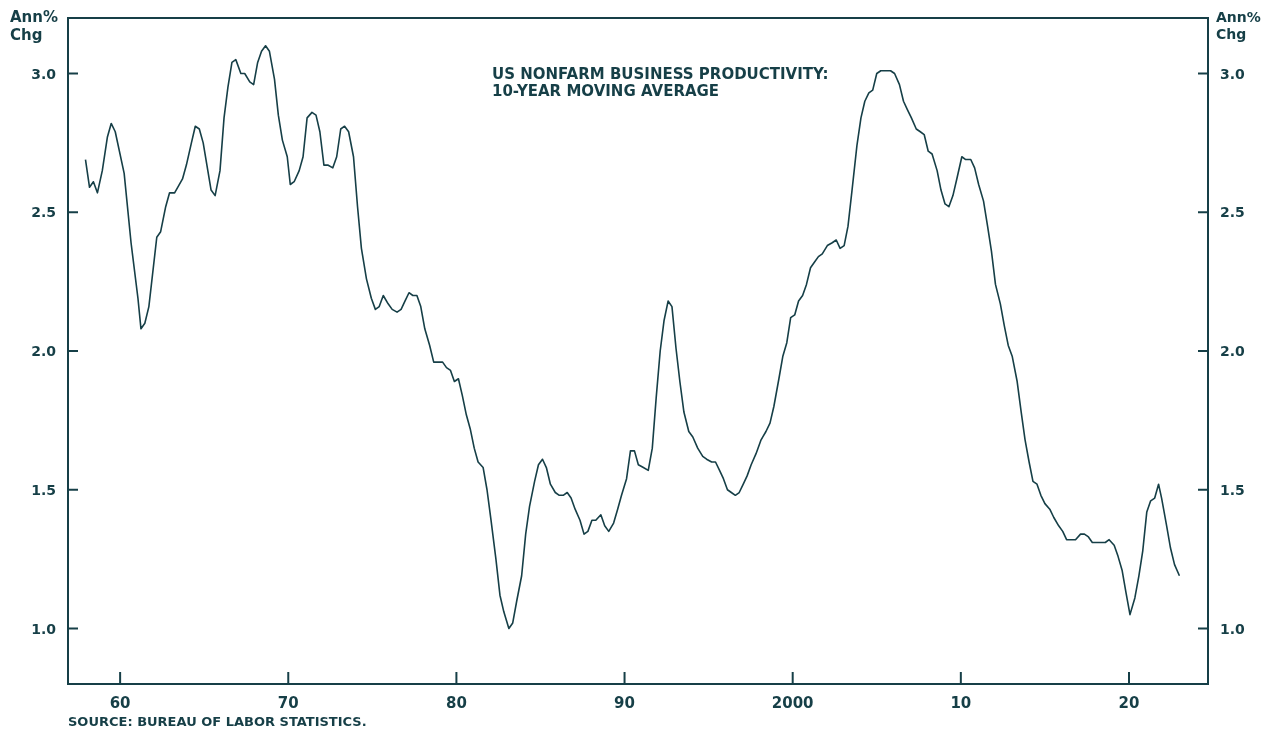 The height and width of the screenshot is (741, 1280). I want to click on x-tick-label: 80, so click(456, 703).